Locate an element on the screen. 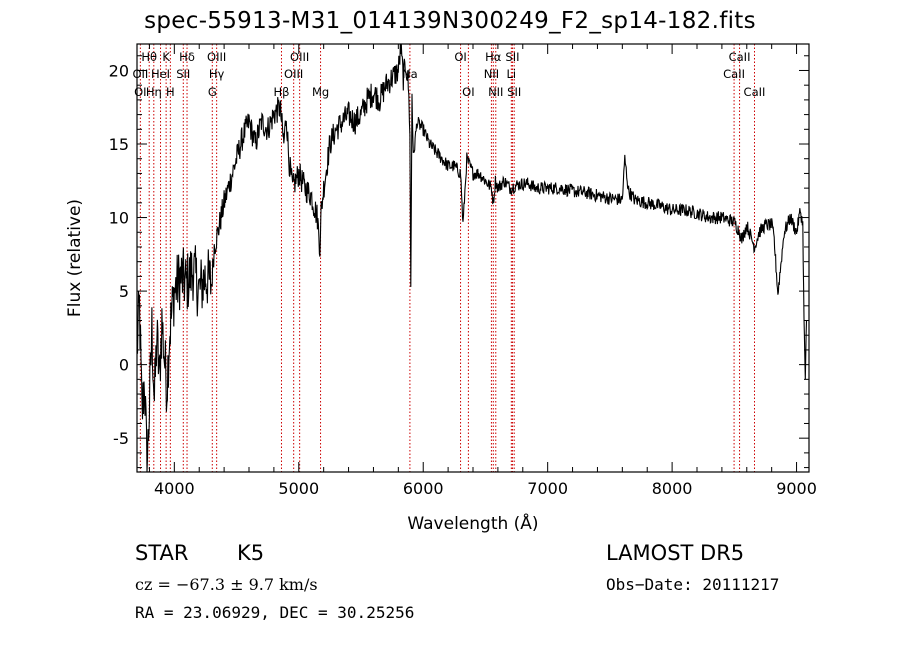 Image resolution: width=900 pixels, height=649 pixels. line-label-16: Li is located at coordinates (512, 74).